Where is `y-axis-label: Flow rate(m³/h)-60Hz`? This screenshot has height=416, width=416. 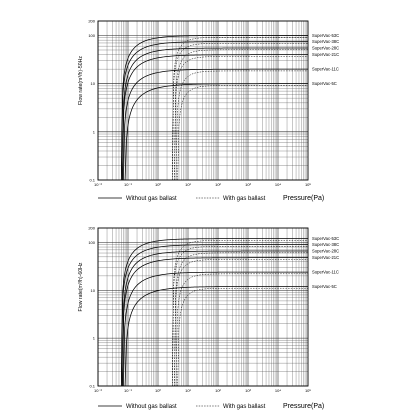 y-axis-label: Flow rate(m³/h)-60Hz is located at coordinates (81, 286).